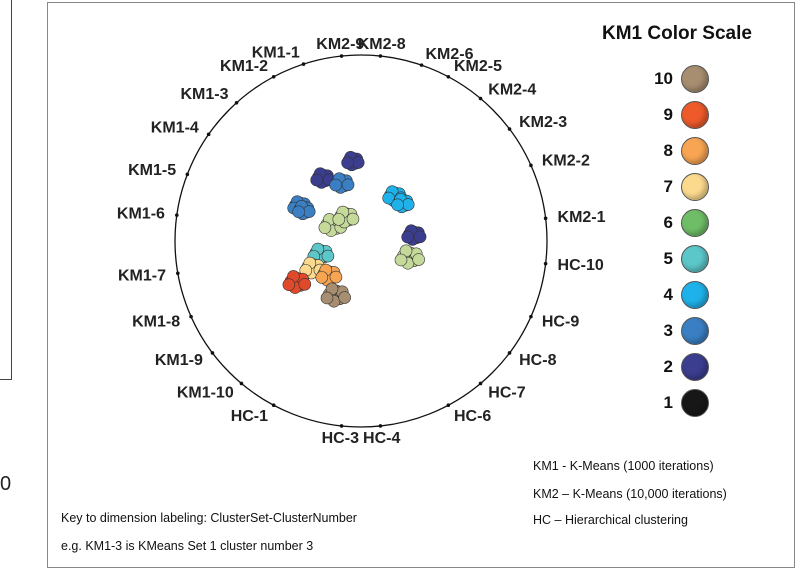 The image size is (801, 573). Describe the element at coordinates (249, 416) in the screenshot. I see `dimension-label: HC-1` at that location.